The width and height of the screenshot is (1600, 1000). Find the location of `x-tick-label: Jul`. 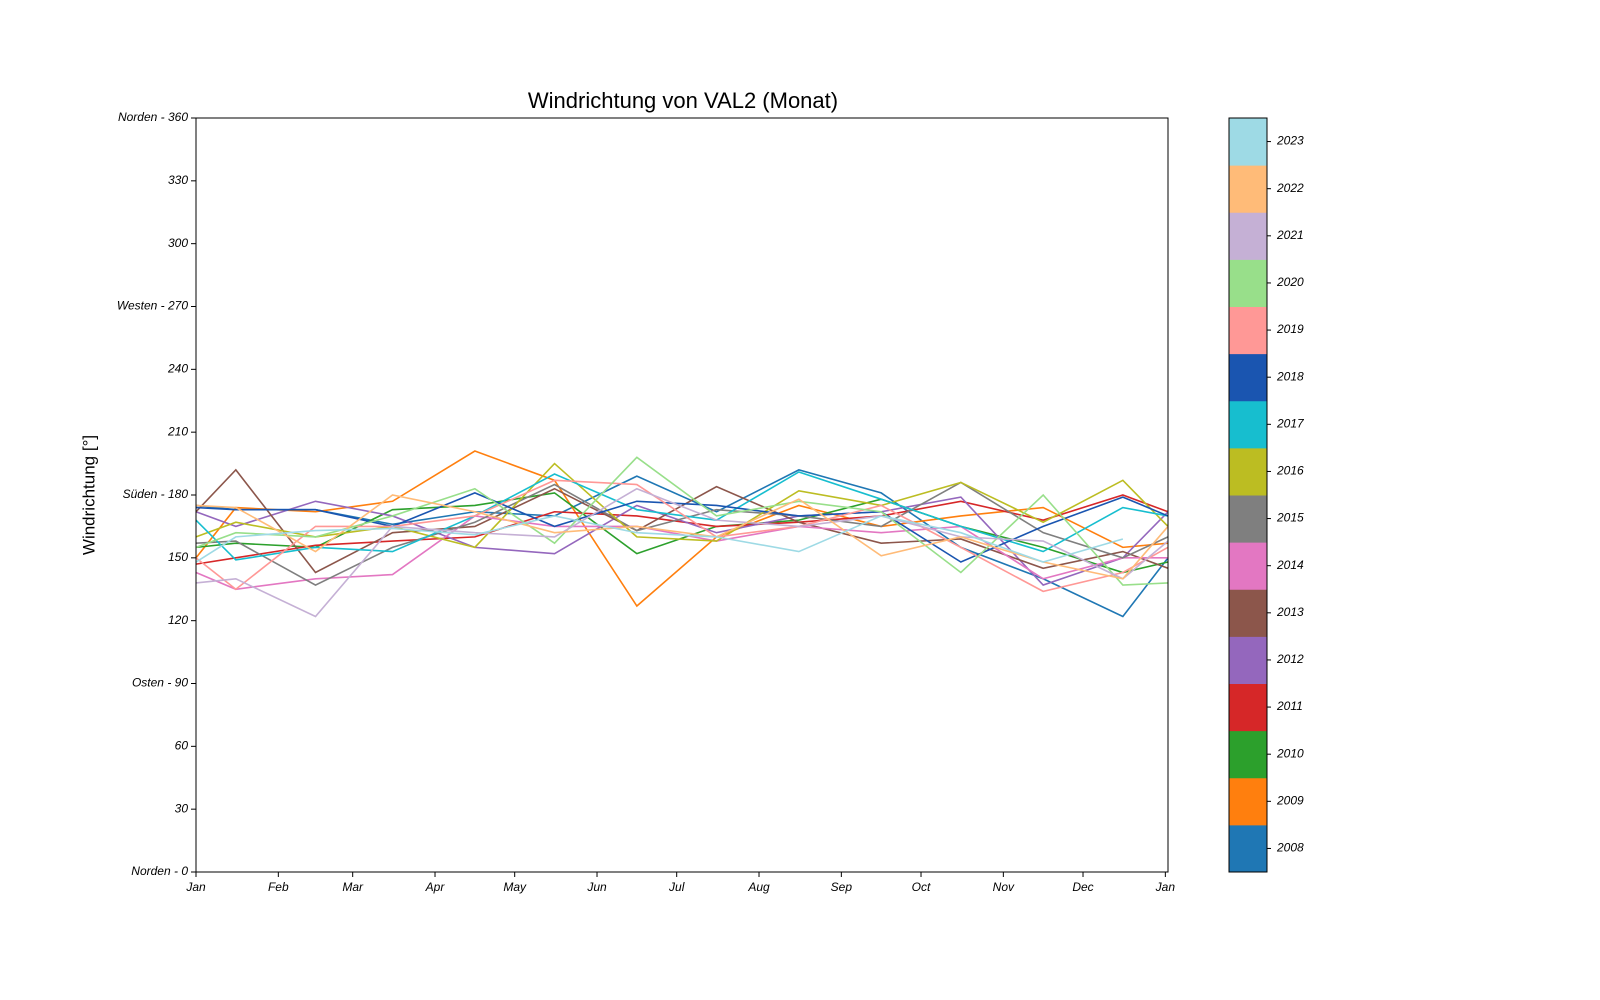

x-tick-label: Jul is located at coordinates (676, 887).